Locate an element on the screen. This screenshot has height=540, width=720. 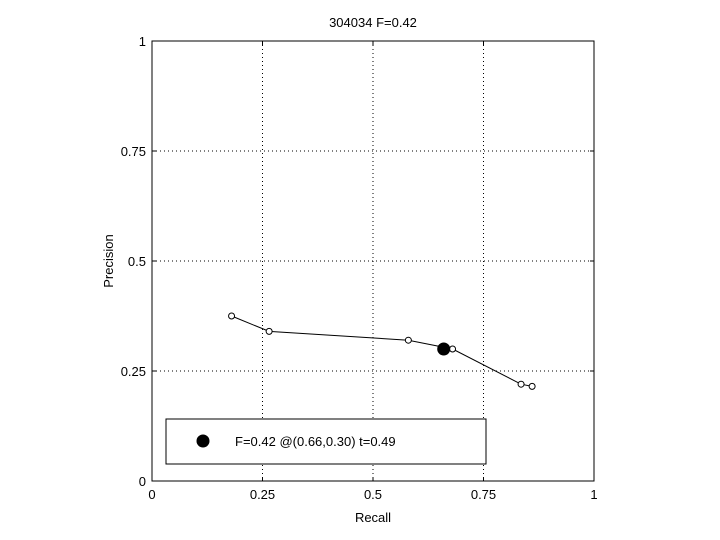
x-tick-label: 0.25 is located at coordinates (262, 494).